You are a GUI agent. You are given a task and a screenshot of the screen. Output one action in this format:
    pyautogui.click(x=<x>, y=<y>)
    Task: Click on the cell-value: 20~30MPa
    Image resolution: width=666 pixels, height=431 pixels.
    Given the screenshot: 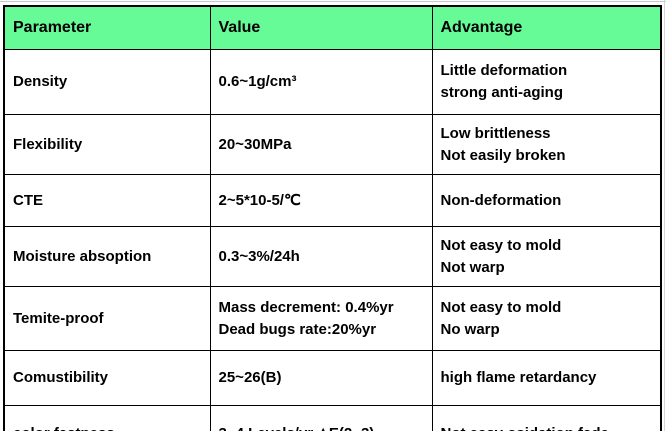 What is the action you would take?
    pyautogui.click(x=321, y=144)
    